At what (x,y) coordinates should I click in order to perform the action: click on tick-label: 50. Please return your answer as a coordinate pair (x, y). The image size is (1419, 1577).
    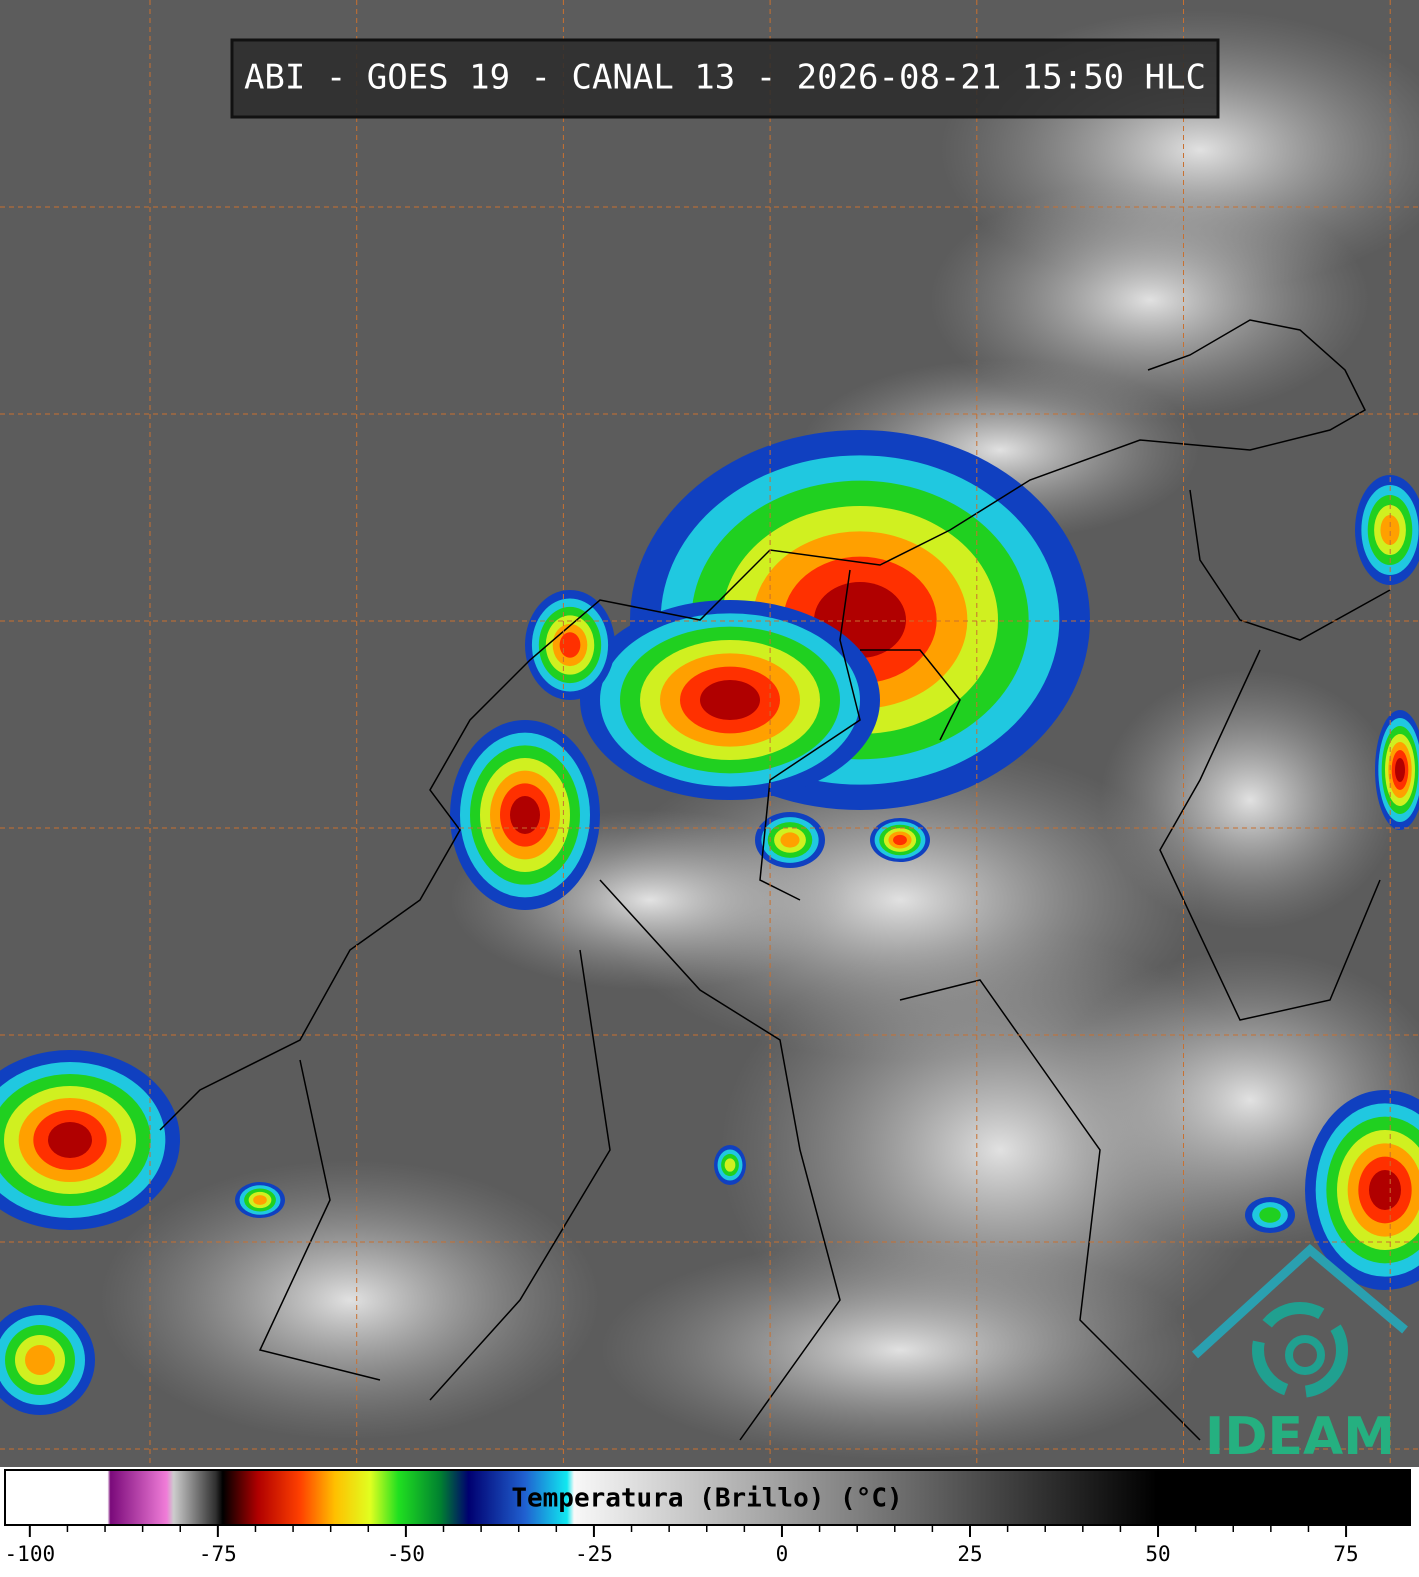
    Looking at the image, I should click on (1157, 1554).